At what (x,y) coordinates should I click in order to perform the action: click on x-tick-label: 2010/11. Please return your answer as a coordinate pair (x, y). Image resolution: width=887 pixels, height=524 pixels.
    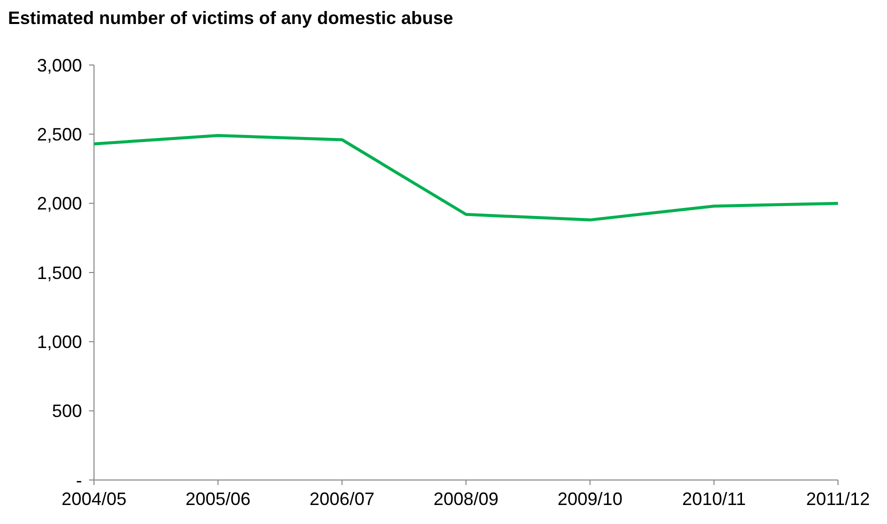
    Looking at the image, I should click on (714, 499).